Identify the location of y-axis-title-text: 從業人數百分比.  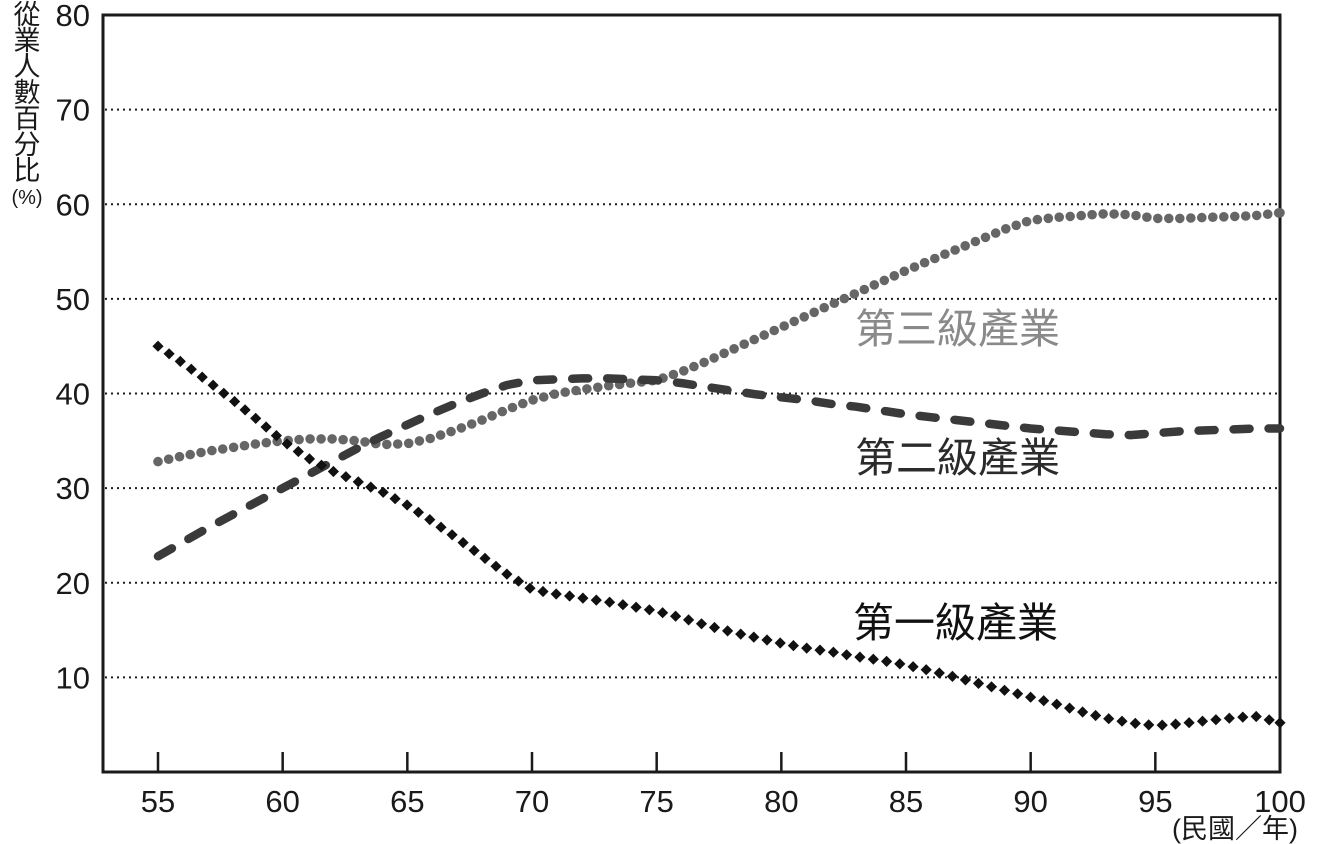
(27, 92).